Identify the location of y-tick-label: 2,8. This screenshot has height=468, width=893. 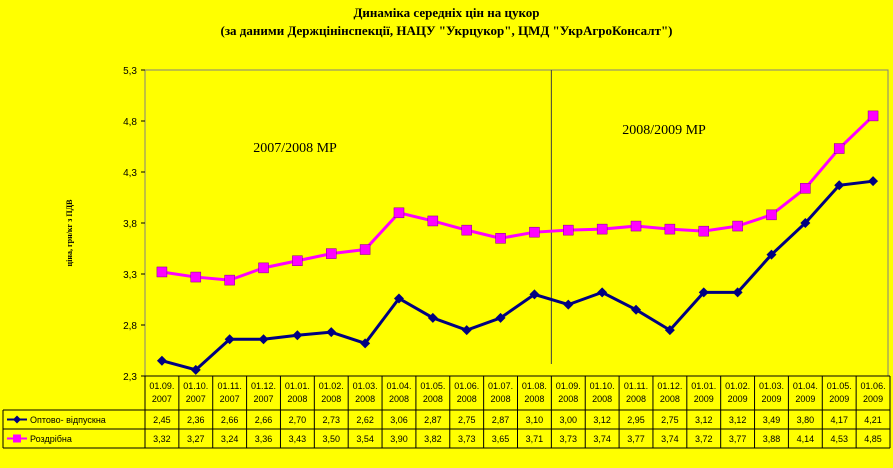
(130, 326).